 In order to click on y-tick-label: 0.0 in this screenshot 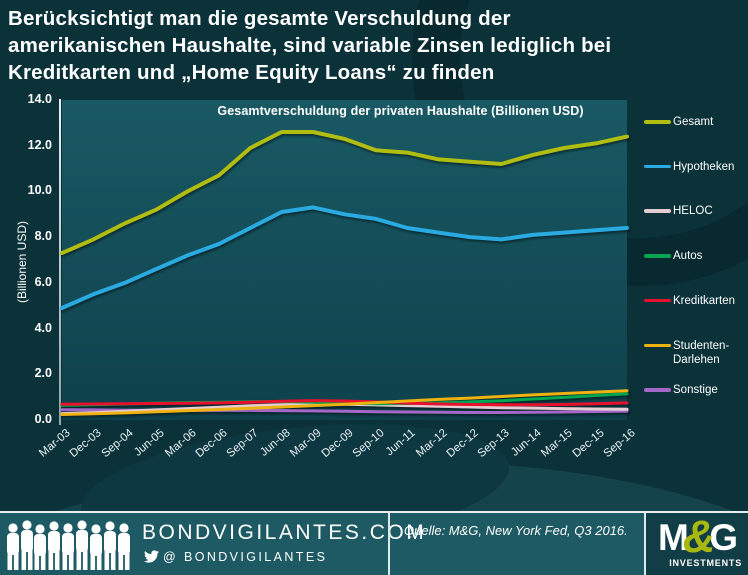, I will do `click(43, 419)`.